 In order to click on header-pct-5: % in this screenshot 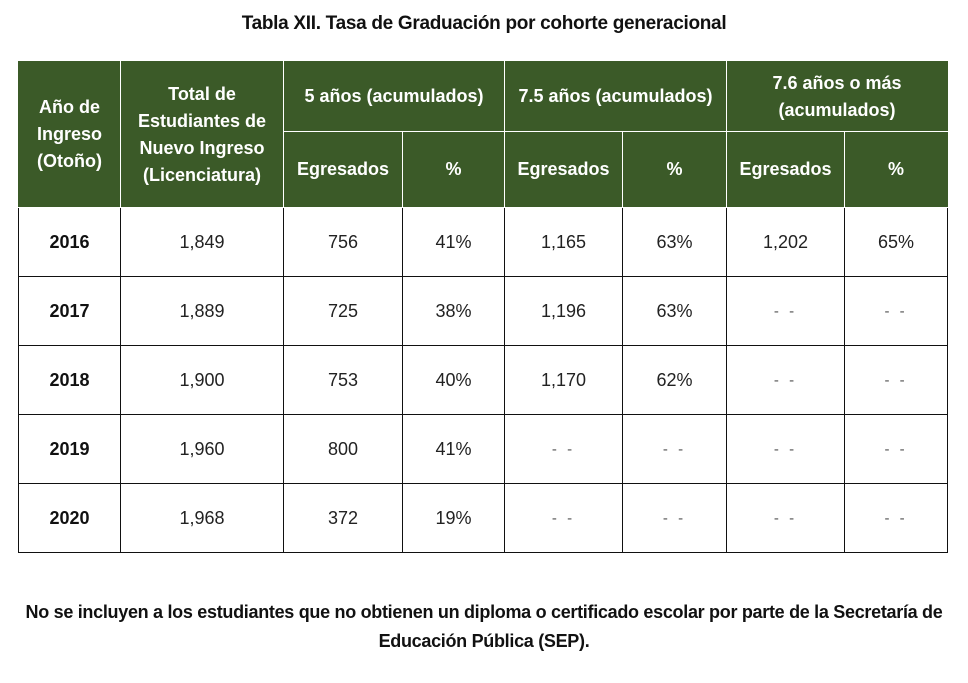, I will do `click(453, 169)`.